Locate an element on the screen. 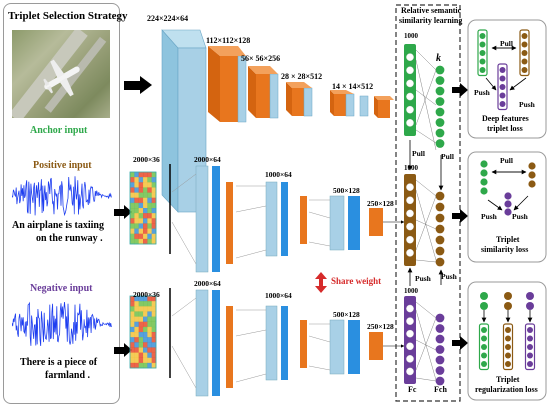 This screenshot has height=407, width=550. sim-pull-label: Pull is located at coordinates (506, 160).